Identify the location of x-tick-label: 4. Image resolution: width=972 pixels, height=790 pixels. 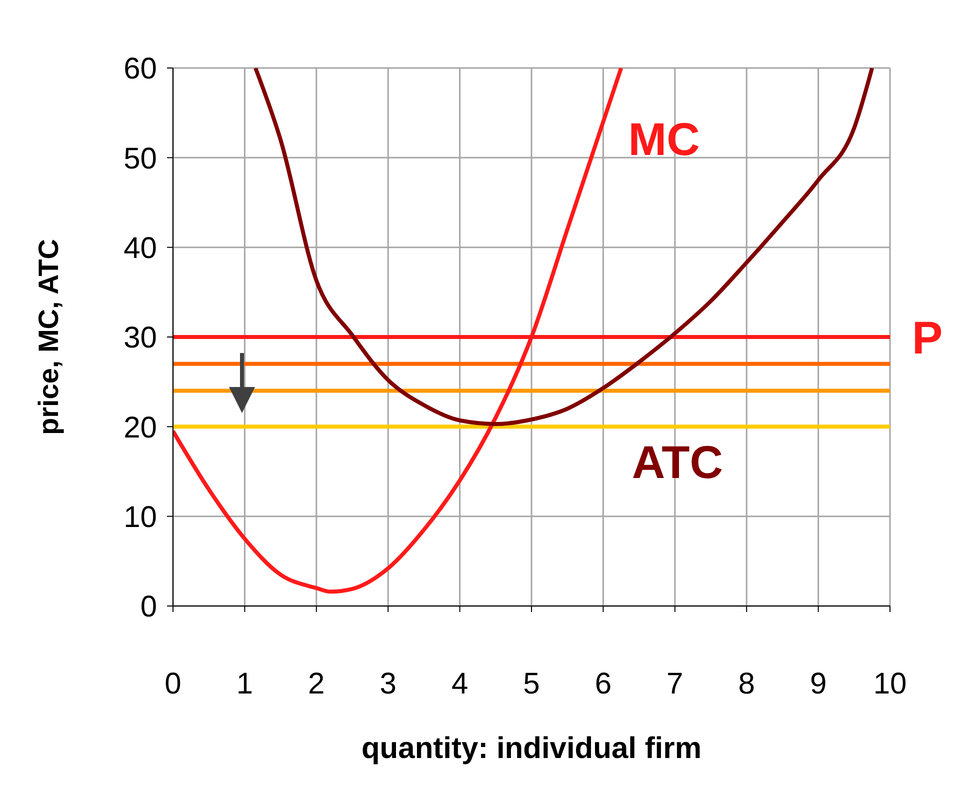
(459, 683).